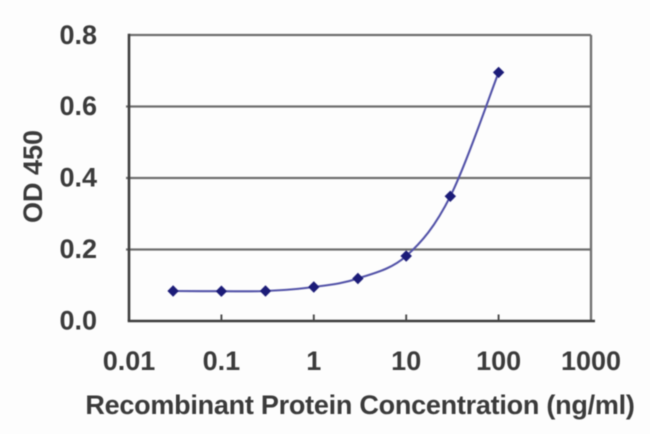 The width and height of the screenshot is (650, 434). I want to click on svg-text: 1, so click(313, 361).